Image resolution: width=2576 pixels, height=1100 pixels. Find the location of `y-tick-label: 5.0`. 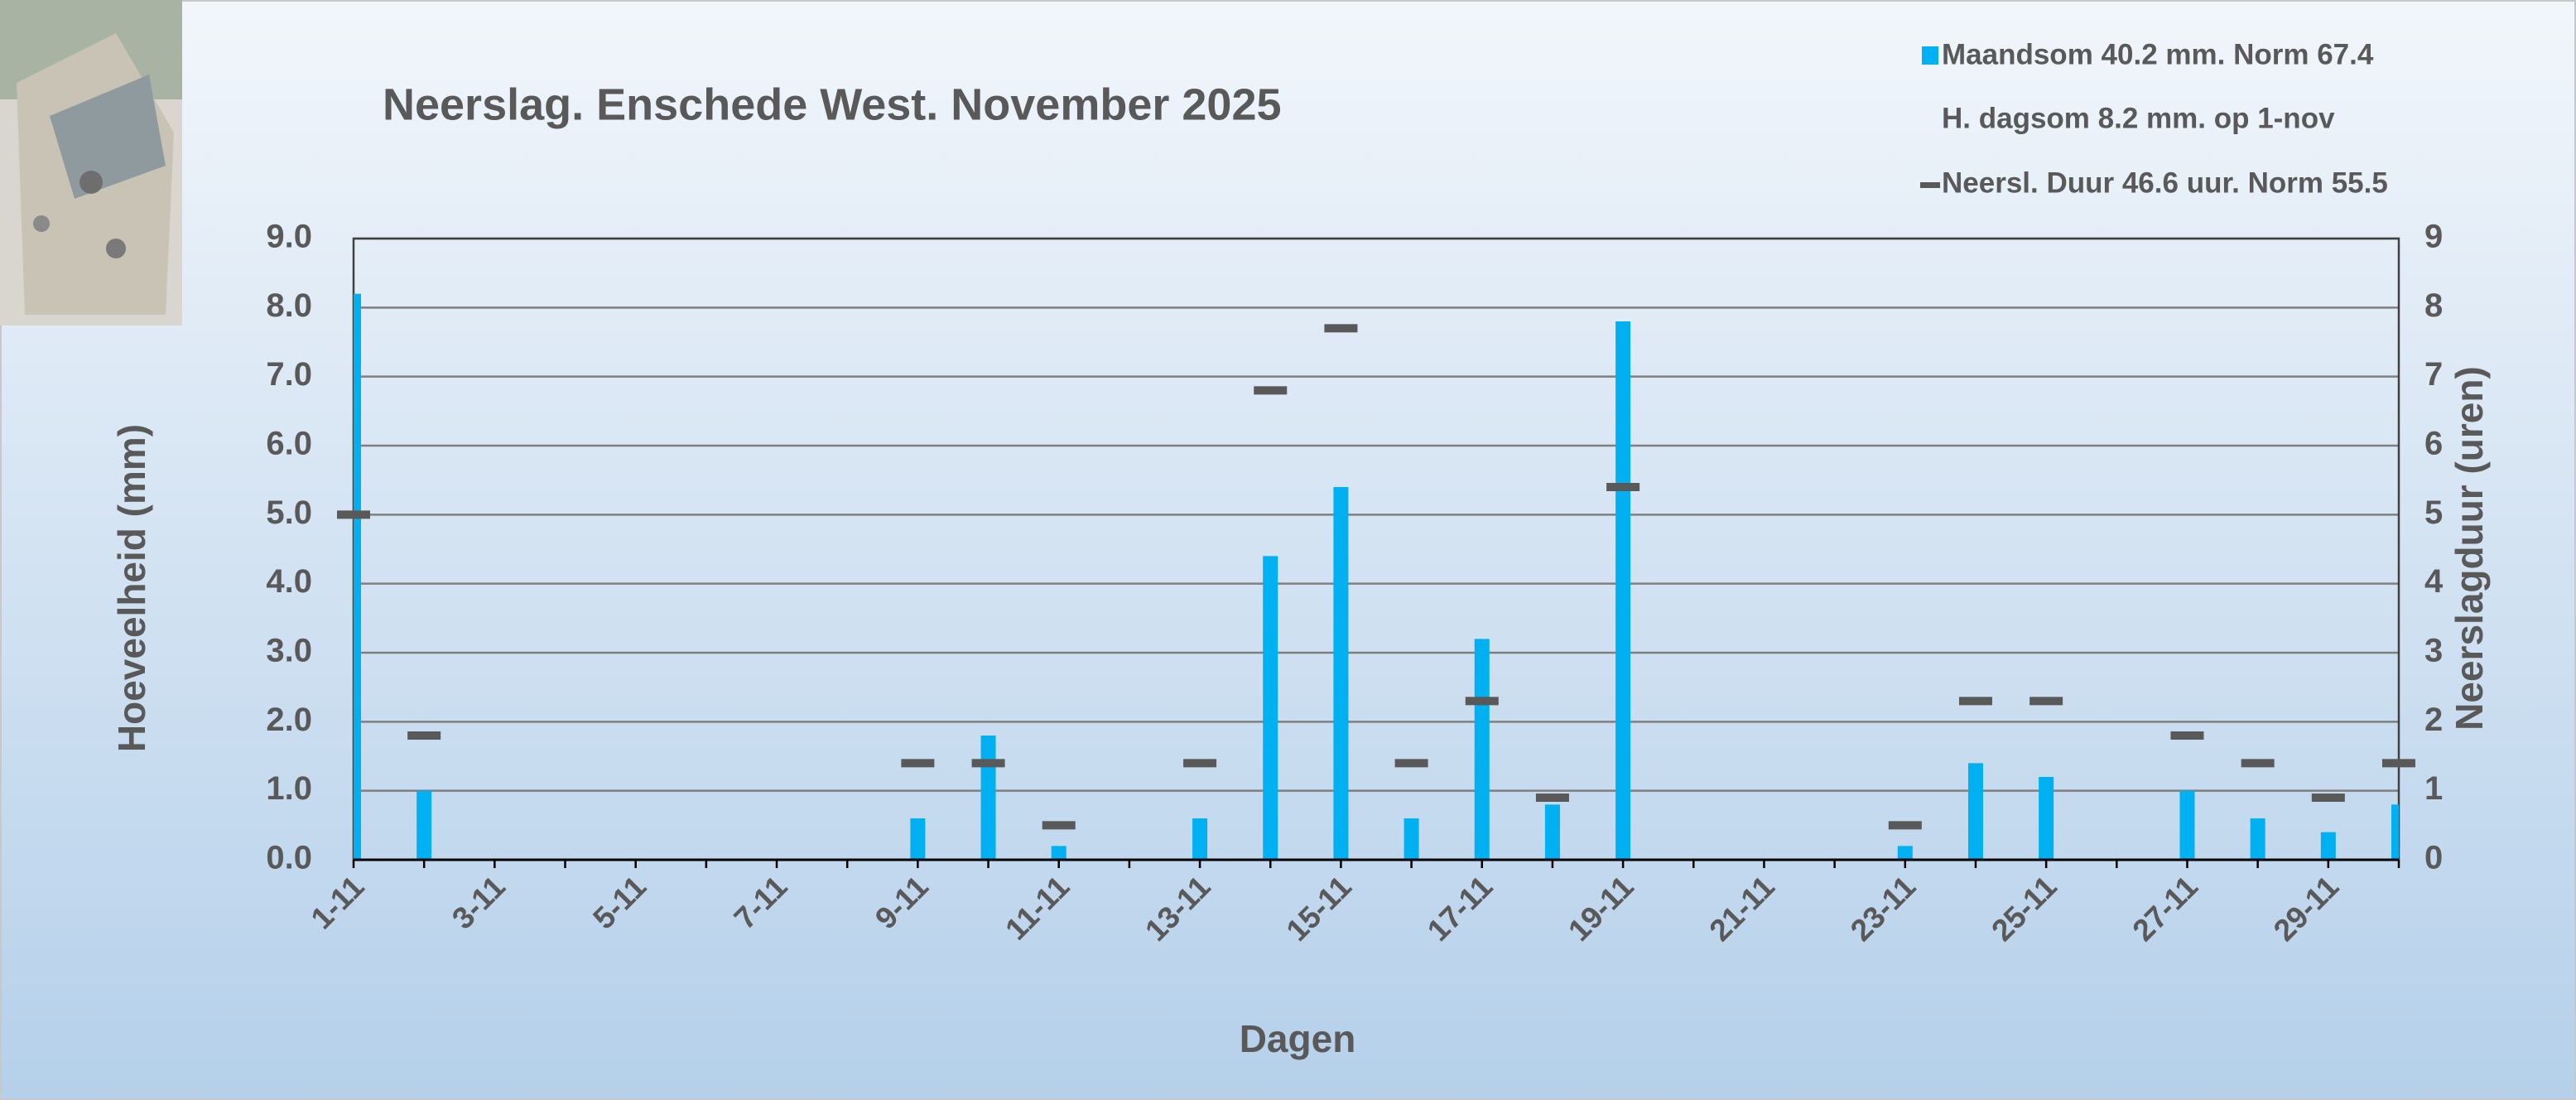

y-tick-label: 5.0 is located at coordinates (289, 513).